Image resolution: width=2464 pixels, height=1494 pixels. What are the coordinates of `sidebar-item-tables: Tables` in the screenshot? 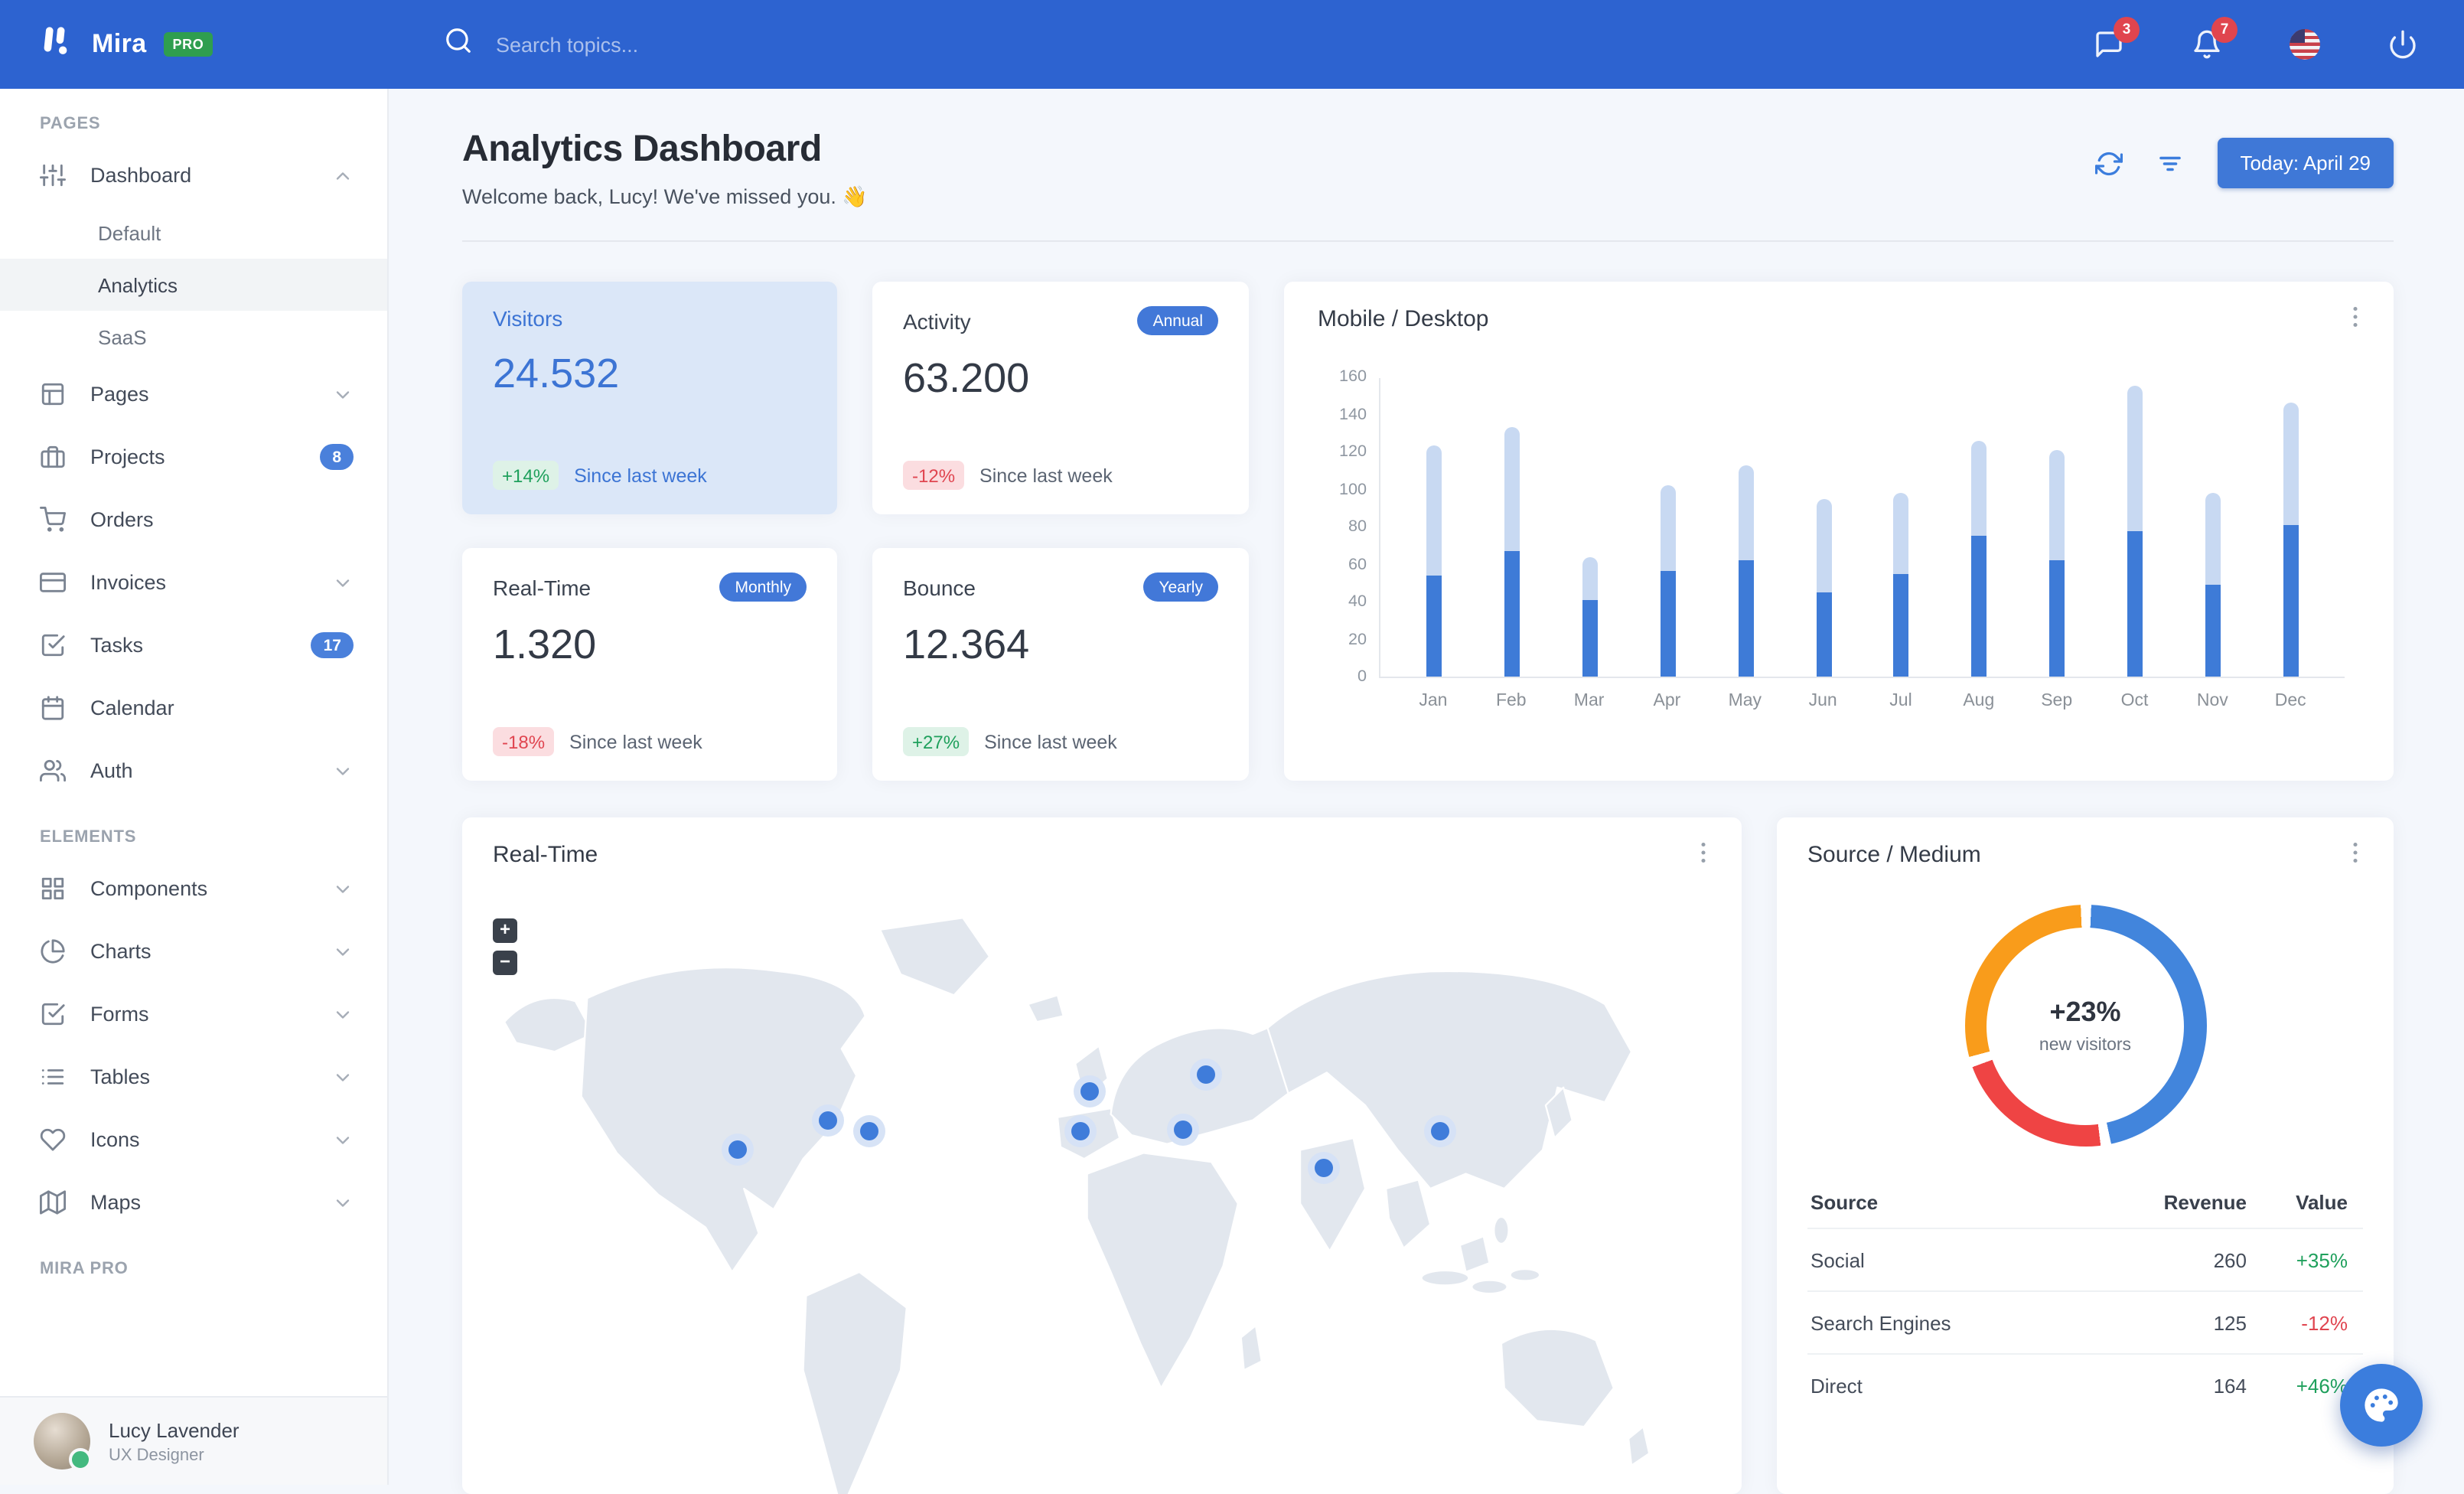 It's located at (193, 1076).